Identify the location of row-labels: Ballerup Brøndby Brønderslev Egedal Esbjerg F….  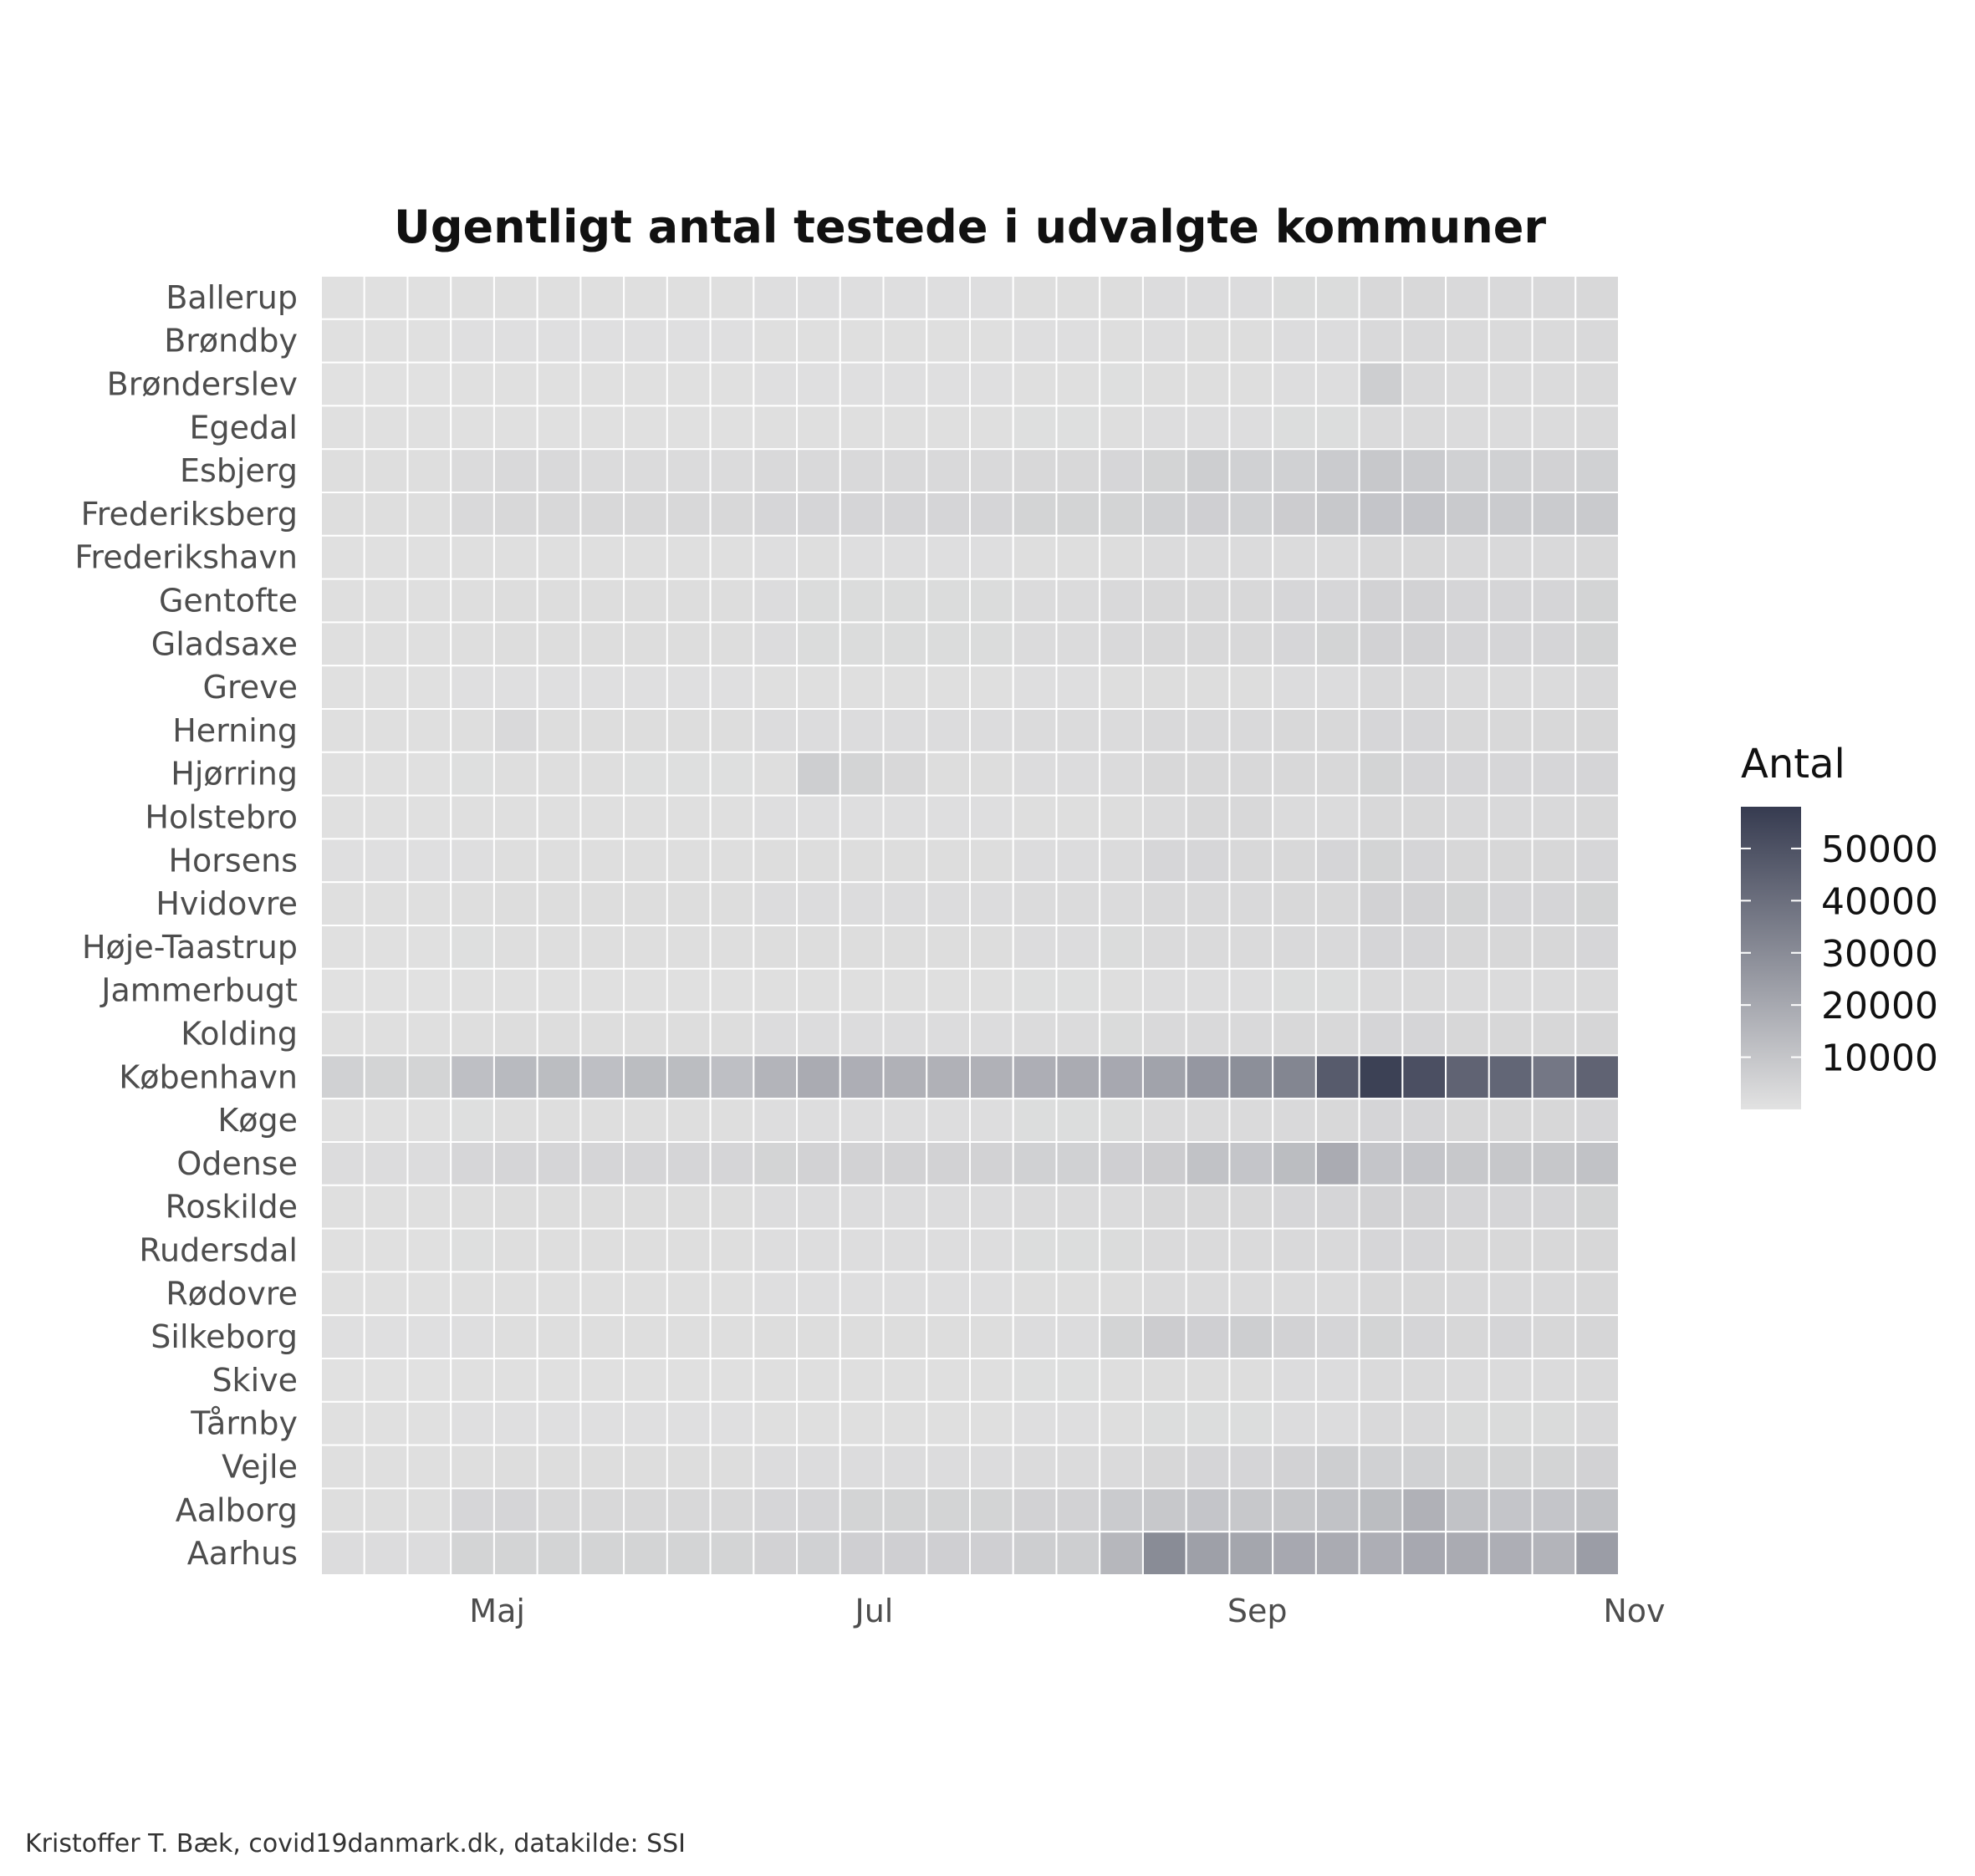
(186, 926).